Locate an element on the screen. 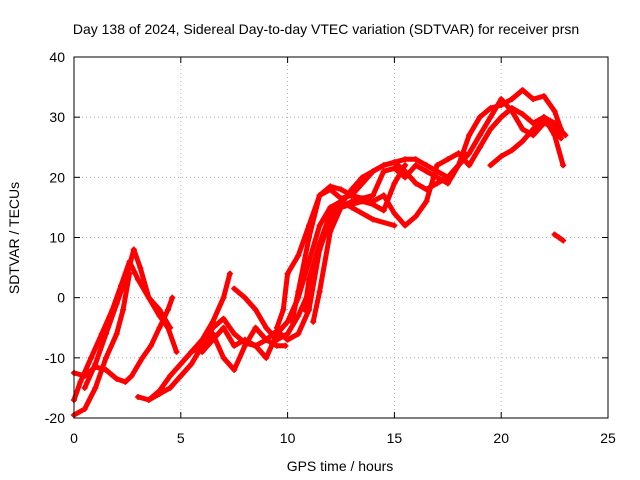 This screenshot has height=480, width=640. x-axis-label: GPS time / hours is located at coordinates (340, 466).